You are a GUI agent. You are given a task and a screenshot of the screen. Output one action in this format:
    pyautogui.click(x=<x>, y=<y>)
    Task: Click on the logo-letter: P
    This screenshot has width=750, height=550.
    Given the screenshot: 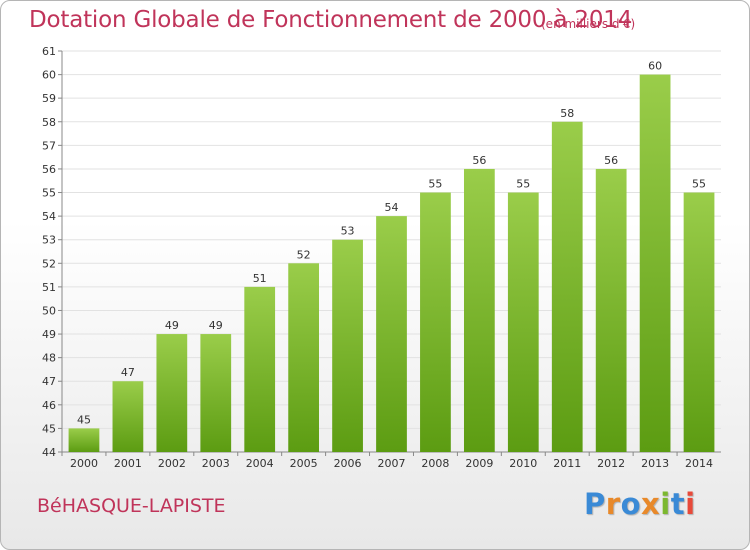 What is the action you would take?
    pyautogui.click(x=595, y=504)
    